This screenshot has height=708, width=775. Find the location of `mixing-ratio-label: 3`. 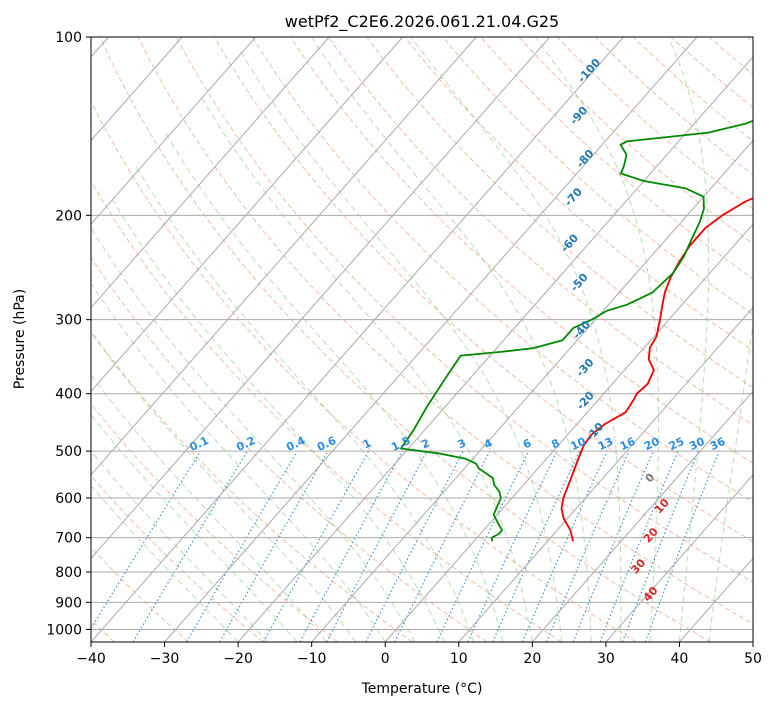

mixing-ratio-label: 3 is located at coordinates (462, 443).